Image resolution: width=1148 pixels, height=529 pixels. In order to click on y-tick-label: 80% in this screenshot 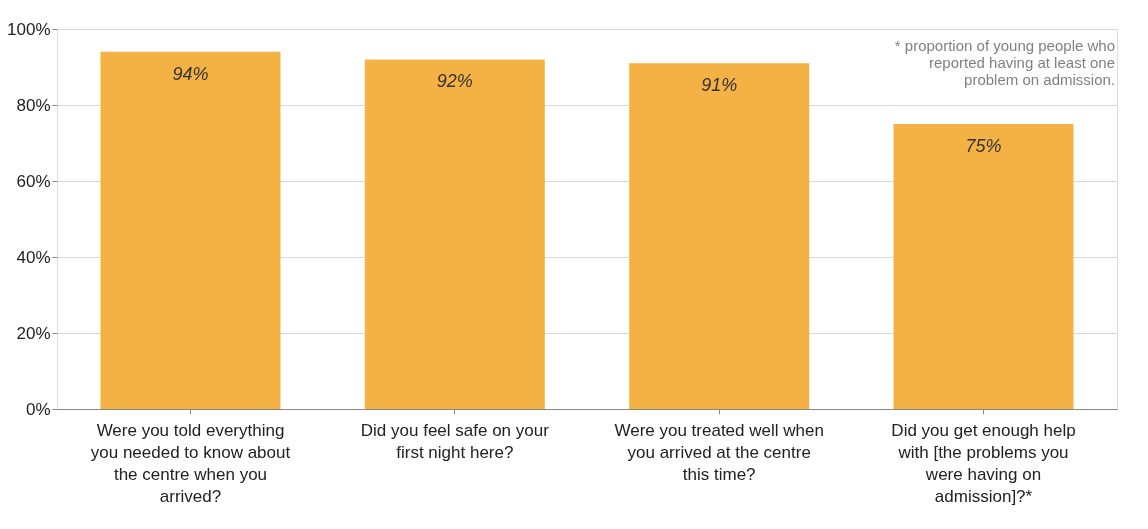, I will do `click(33, 105)`.